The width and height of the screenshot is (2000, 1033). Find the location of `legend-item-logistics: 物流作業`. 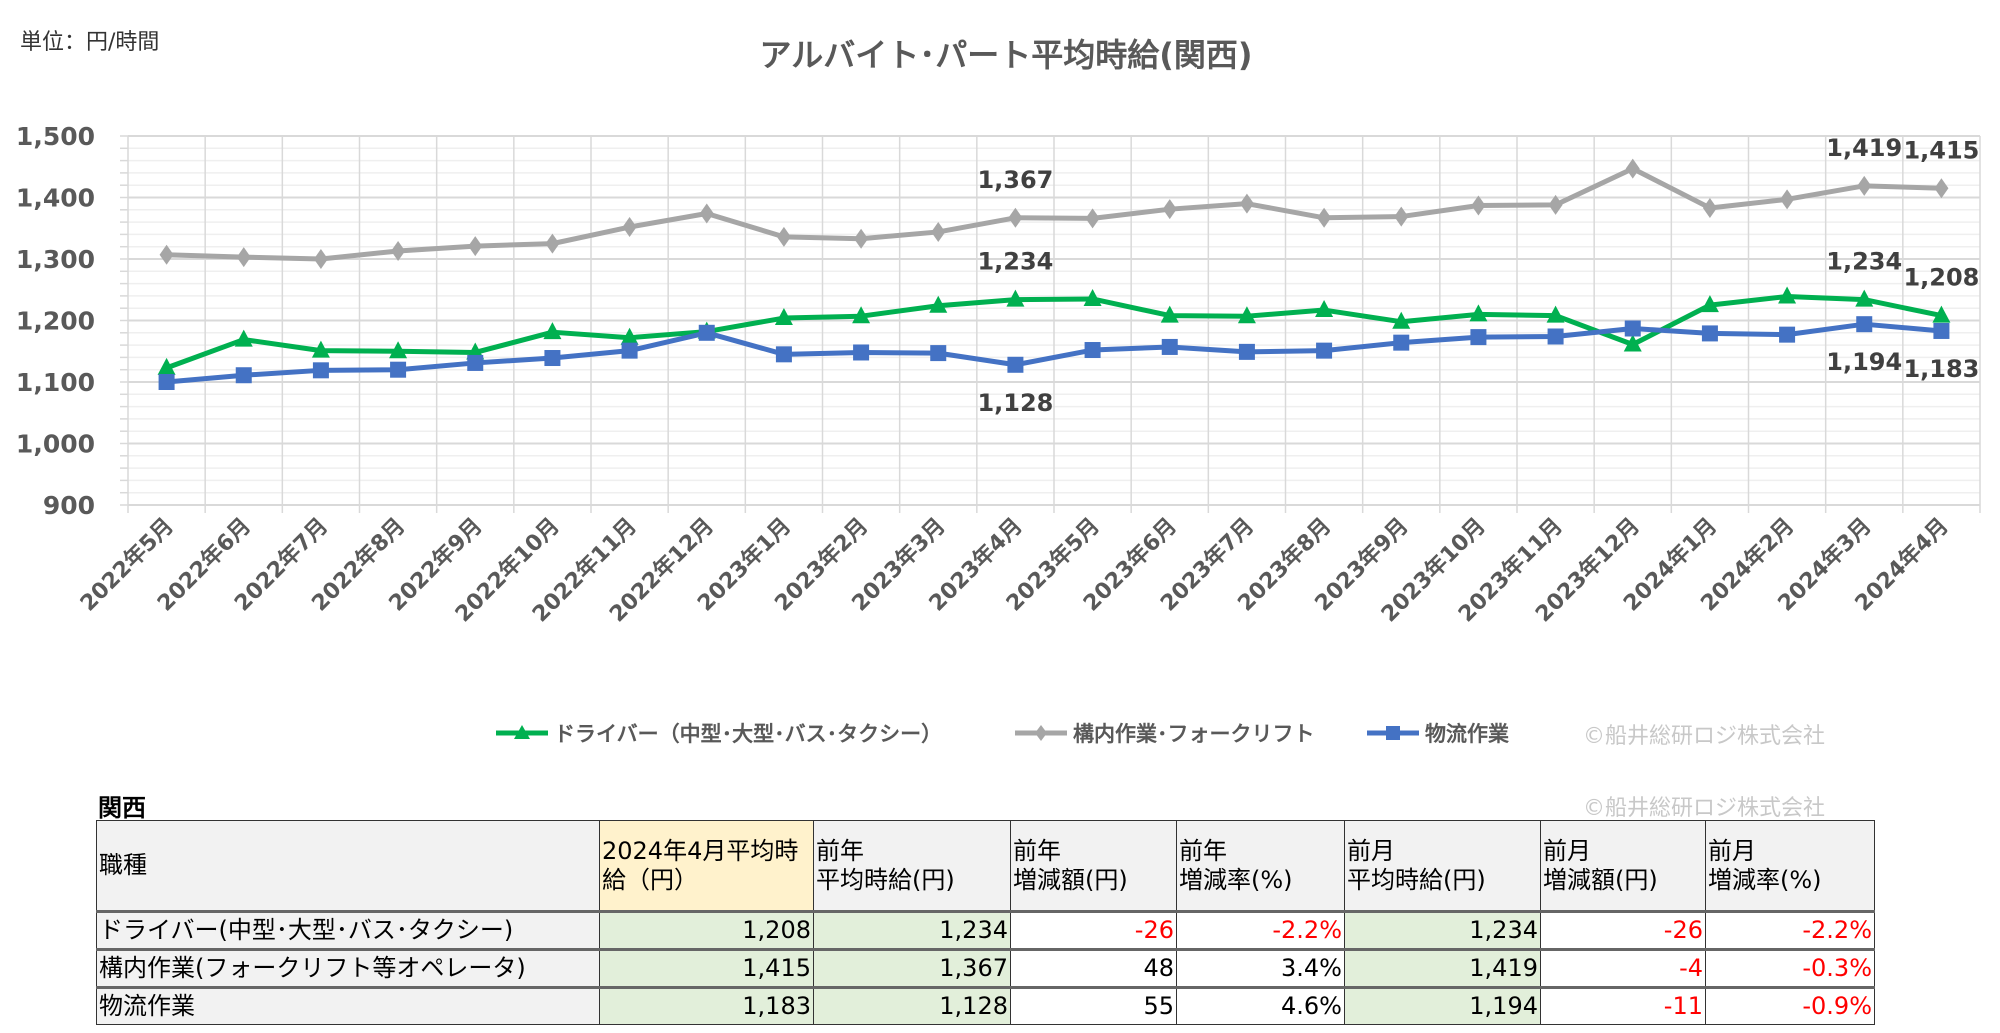

legend-item-logistics: 物流作業 is located at coordinates (1437, 733).